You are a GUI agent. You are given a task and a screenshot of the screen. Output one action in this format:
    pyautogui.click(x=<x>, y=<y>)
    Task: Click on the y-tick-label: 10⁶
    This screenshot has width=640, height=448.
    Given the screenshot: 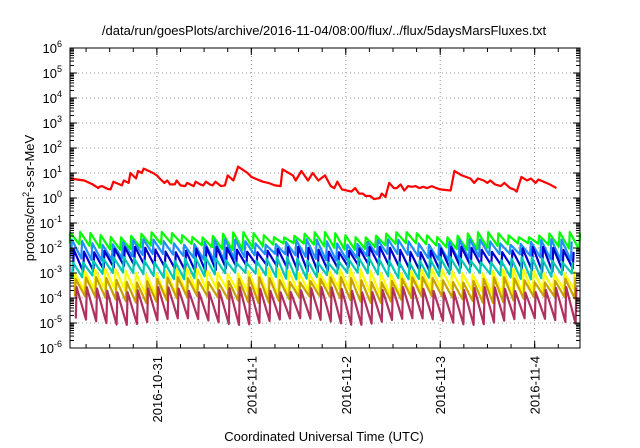 What is the action you would take?
    pyautogui.click(x=52, y=47)
    